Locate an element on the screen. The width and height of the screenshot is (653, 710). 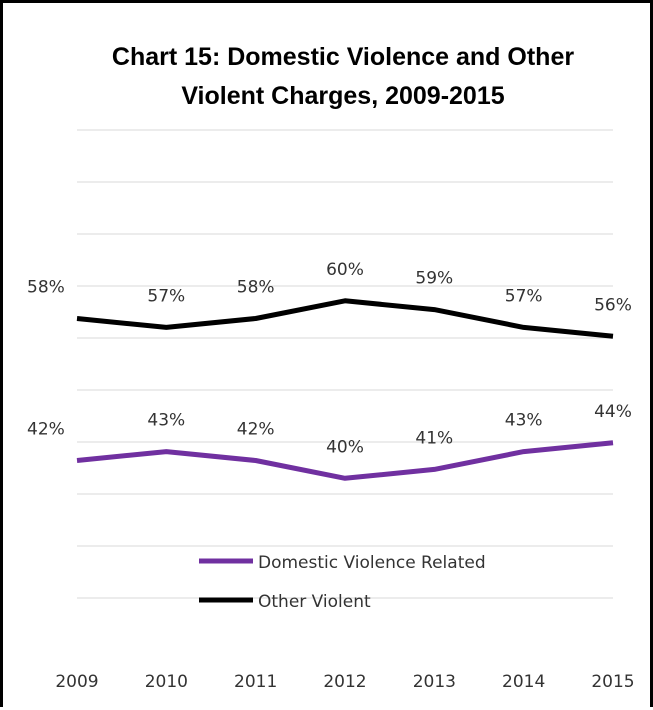
legend: Domestic Violence Related Other Violent is located at coordinates (342, 582).